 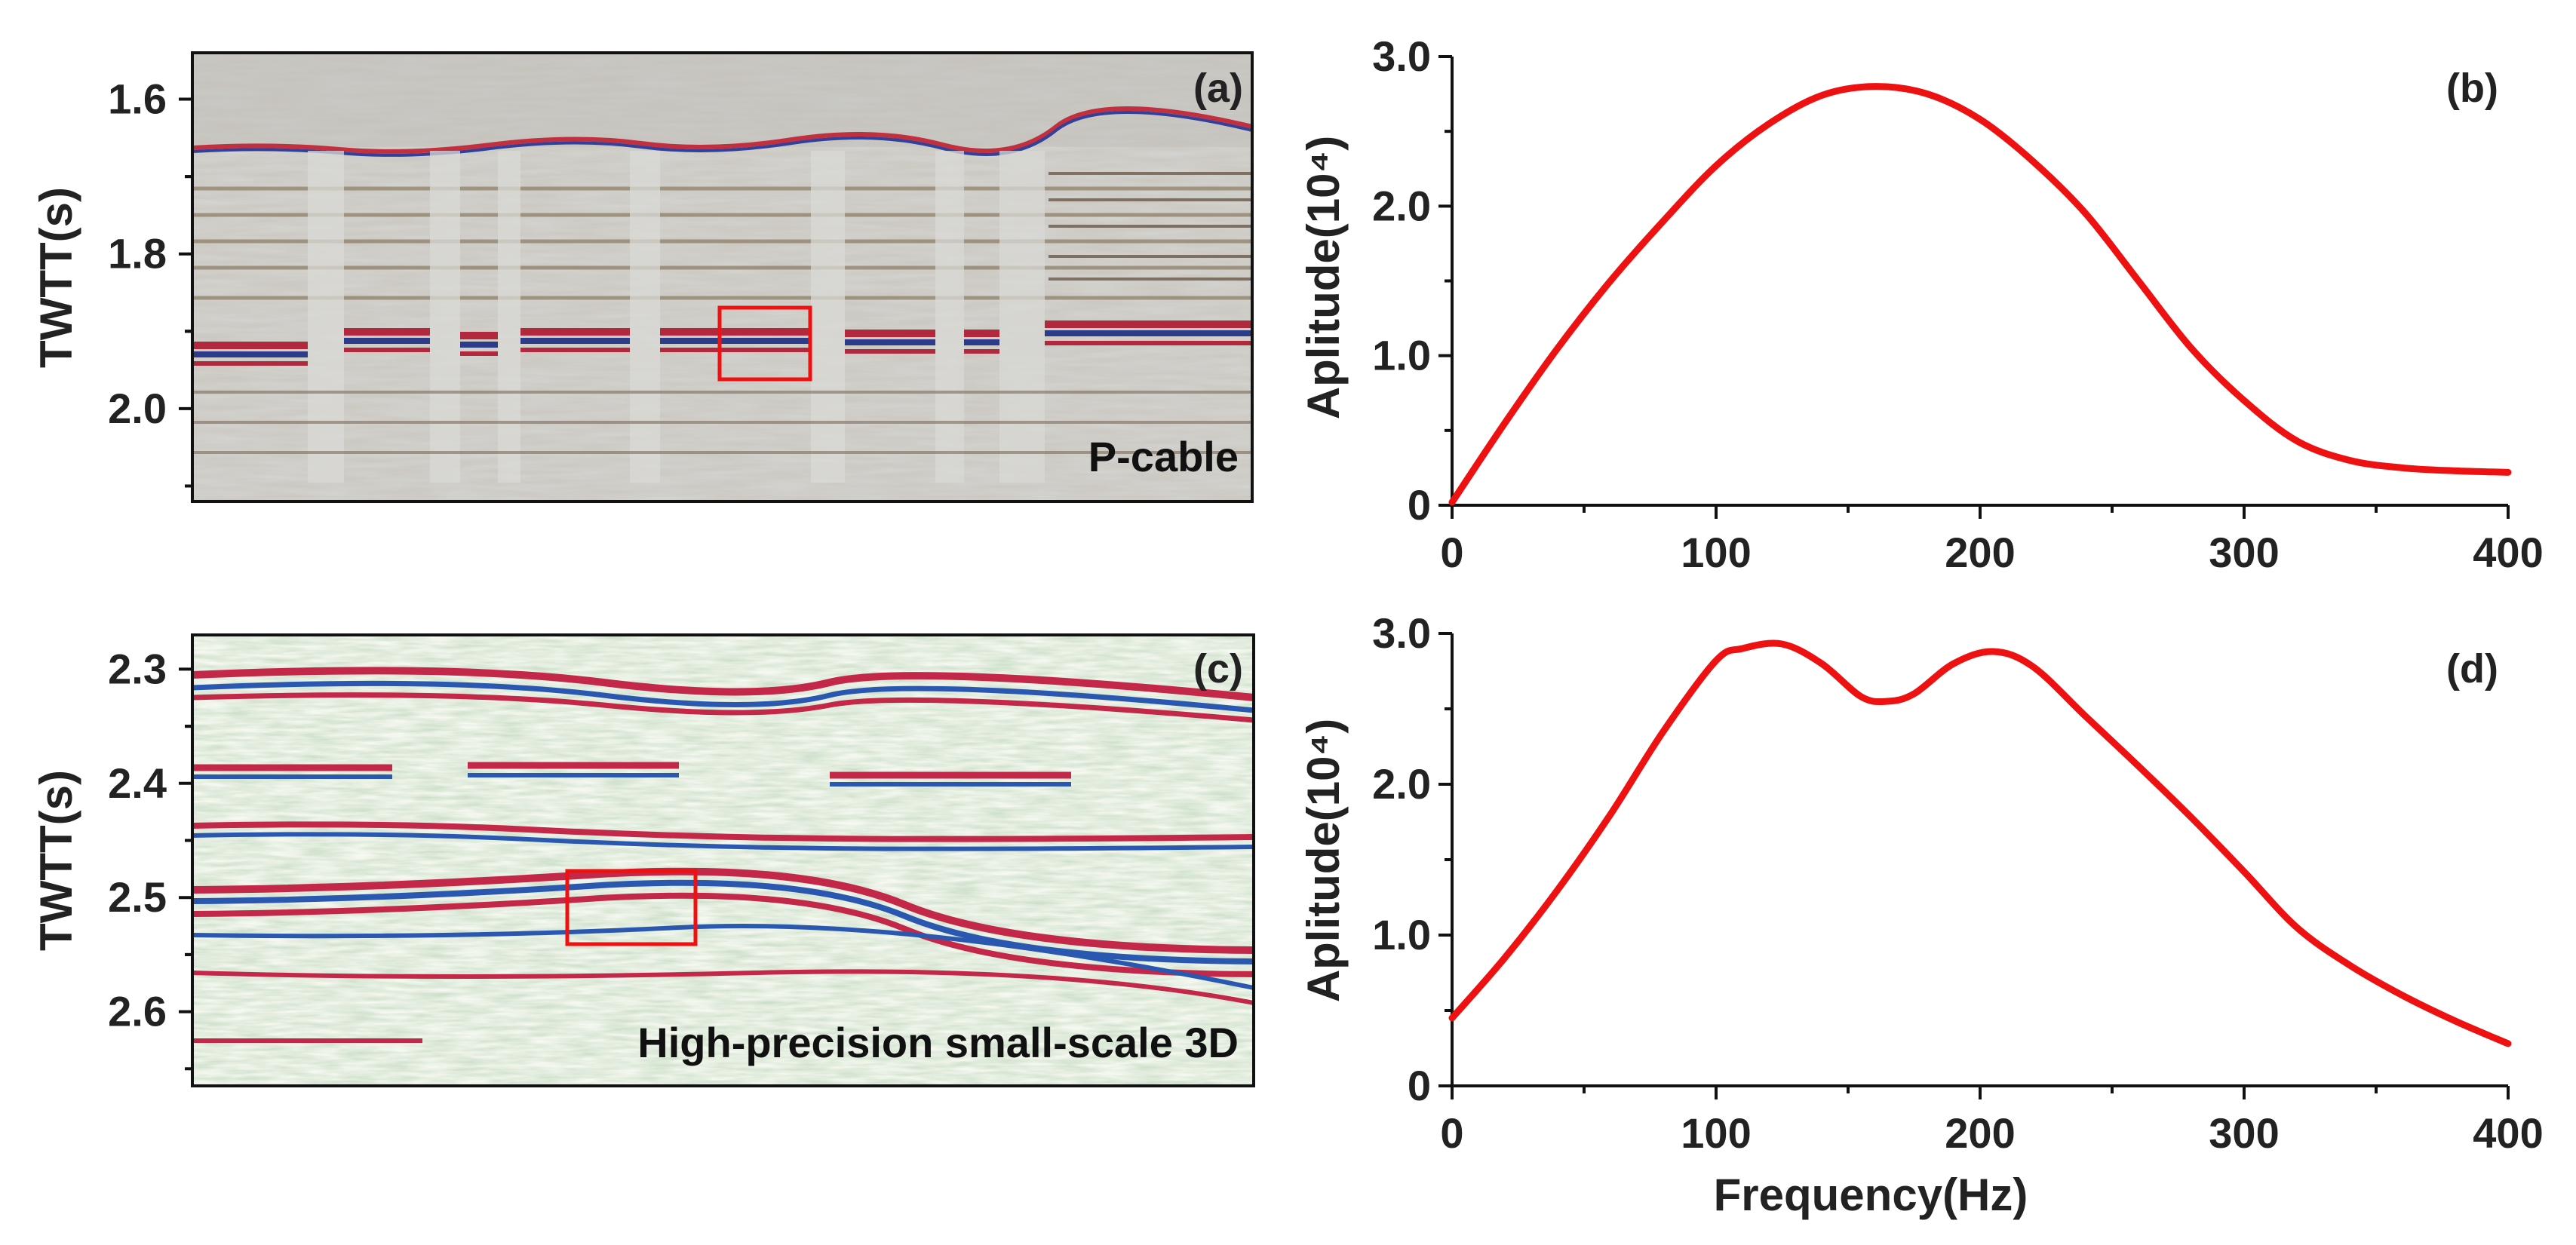 I want to click on highlight-box-a, so click(x=764, y=343).